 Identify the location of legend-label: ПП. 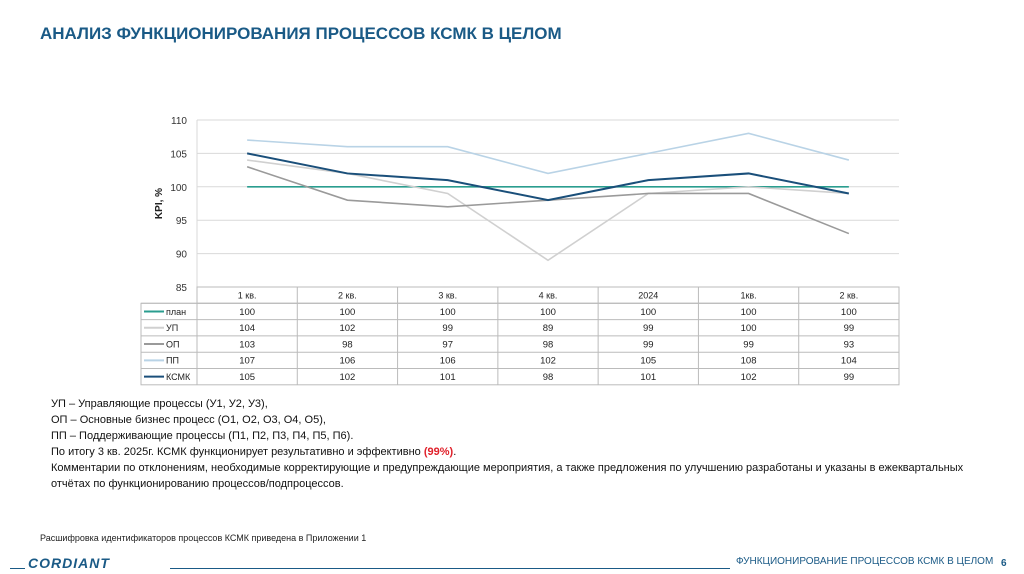
(172, 361).